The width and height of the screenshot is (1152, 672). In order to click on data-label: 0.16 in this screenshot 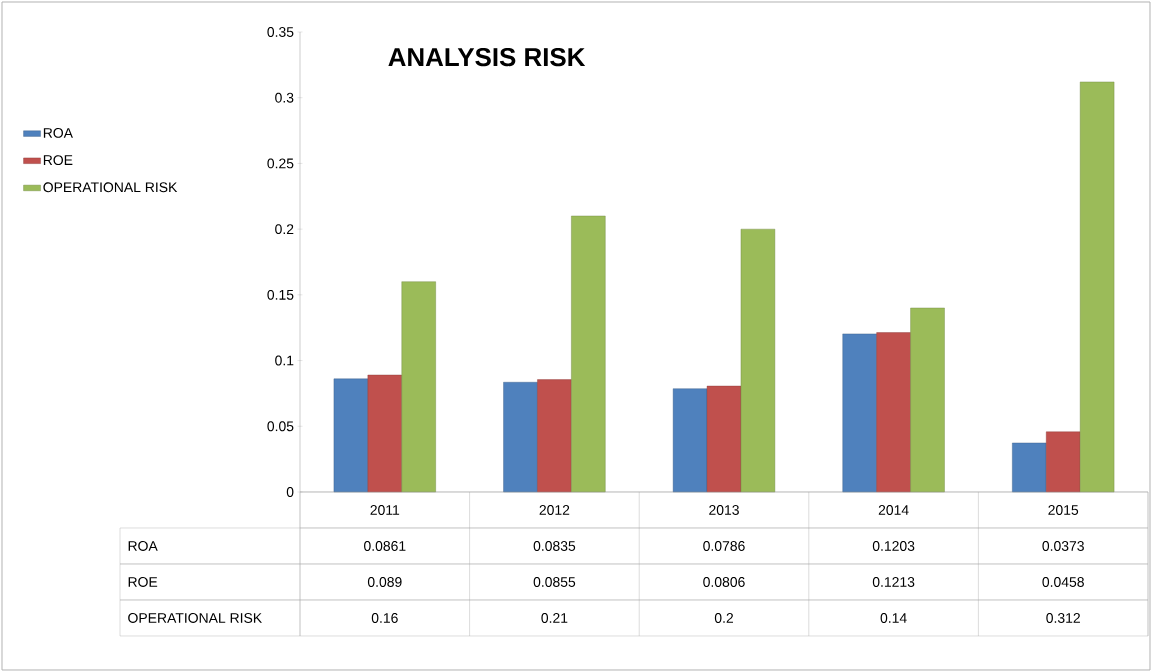, I will do `click(384, 618)`.